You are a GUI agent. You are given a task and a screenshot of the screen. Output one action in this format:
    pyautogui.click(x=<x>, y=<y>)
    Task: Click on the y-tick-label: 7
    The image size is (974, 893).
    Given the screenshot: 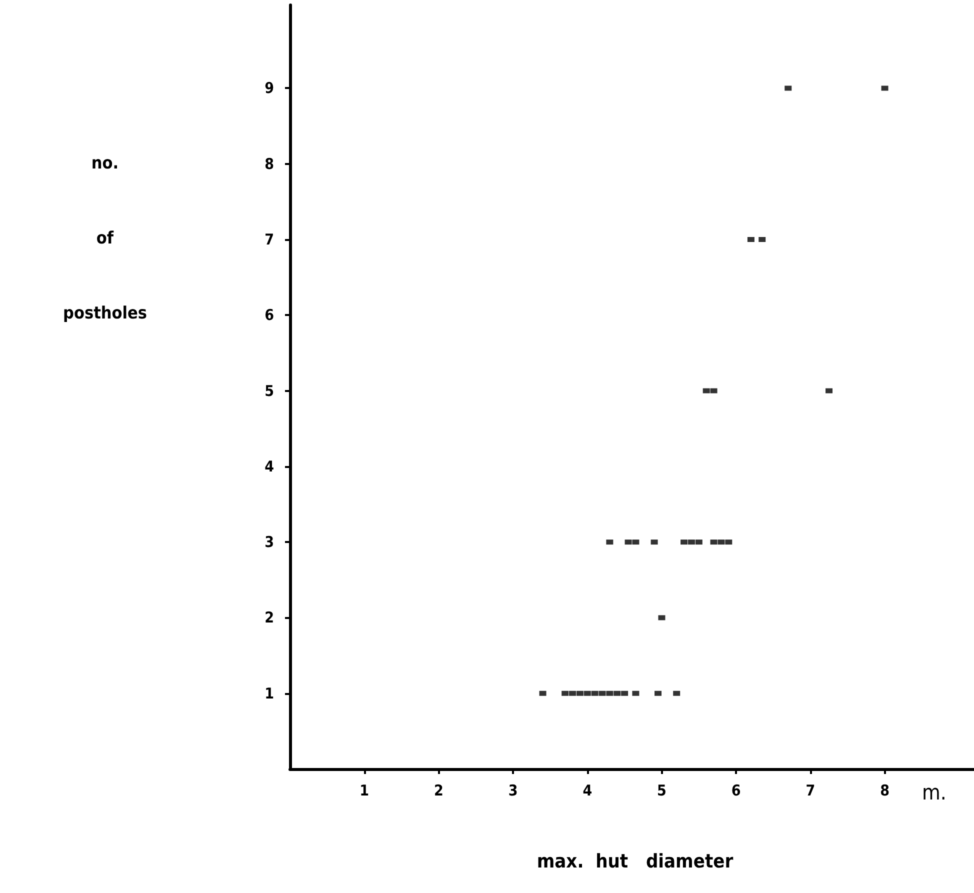 What is the action you would take?
    pyautogui.click(x=269, y=239)
    